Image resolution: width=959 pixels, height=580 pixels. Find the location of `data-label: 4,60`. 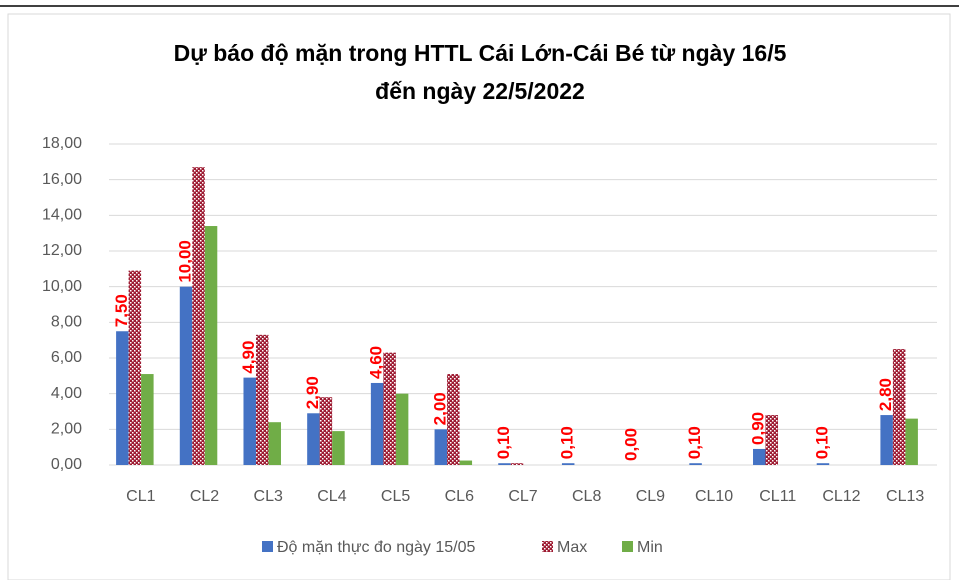

data-label: 4,60 is located at coordinates (376, 362).